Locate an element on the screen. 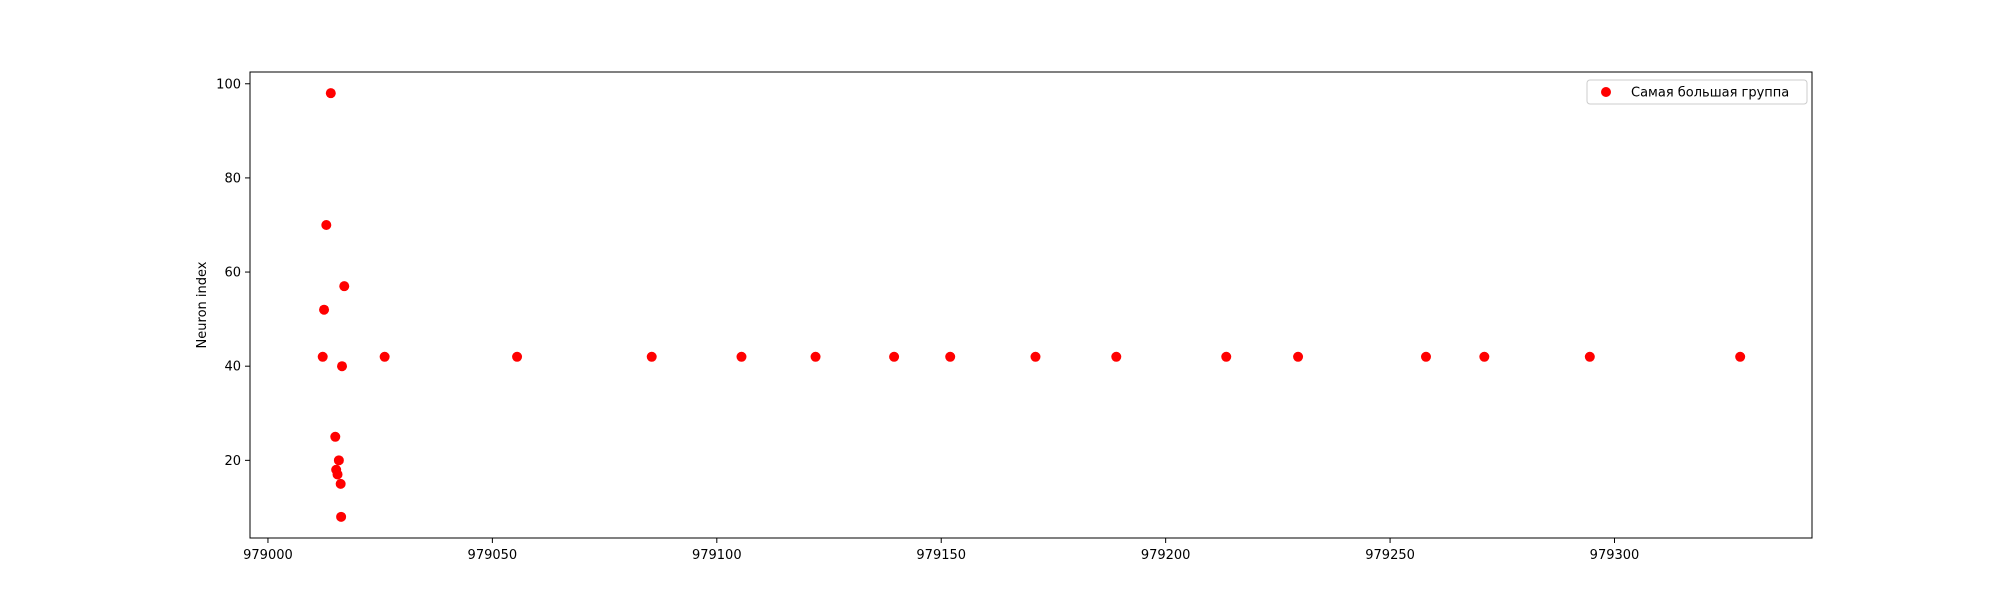 The width and height of the screenshot is (2000, 600). x-tick-label: 979150 is located at coordinates (941, 555).